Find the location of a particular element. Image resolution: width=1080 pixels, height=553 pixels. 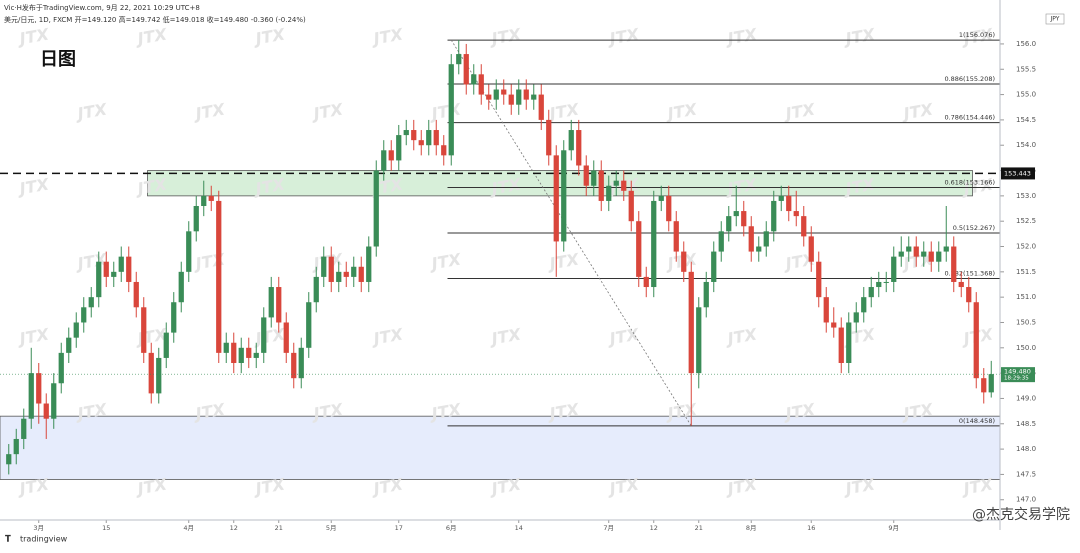

fib-label: 1(156.076) is located at coordinates (977, 35).